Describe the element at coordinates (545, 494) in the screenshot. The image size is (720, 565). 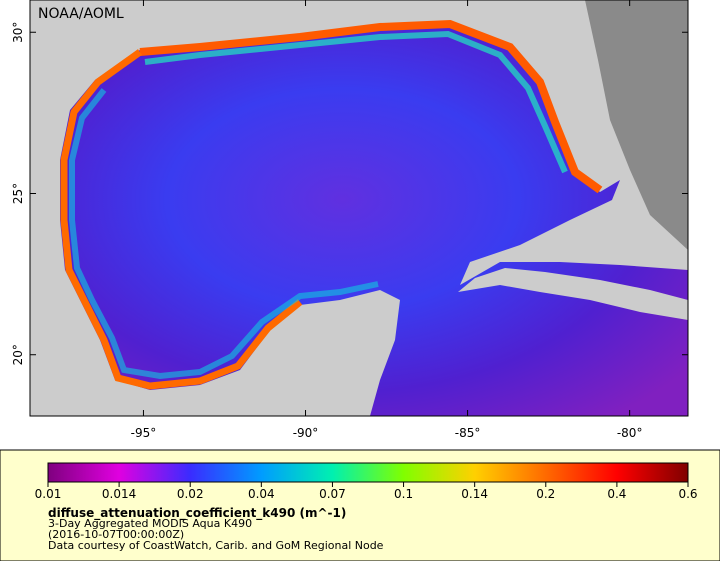
I see `colorbar-tick-label: 0.2` at that location.